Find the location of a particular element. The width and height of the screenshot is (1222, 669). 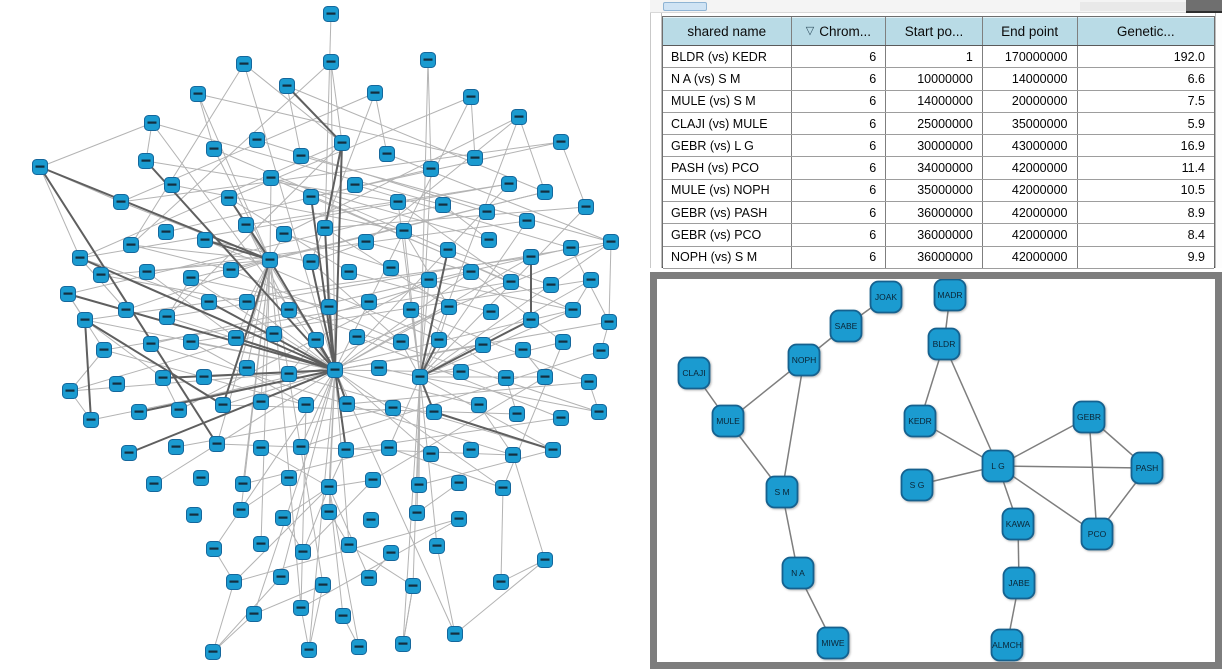

table-row: NOPH (vs) S M 6 36000000 42000000 9.9 is located at coordinates (938, 257).